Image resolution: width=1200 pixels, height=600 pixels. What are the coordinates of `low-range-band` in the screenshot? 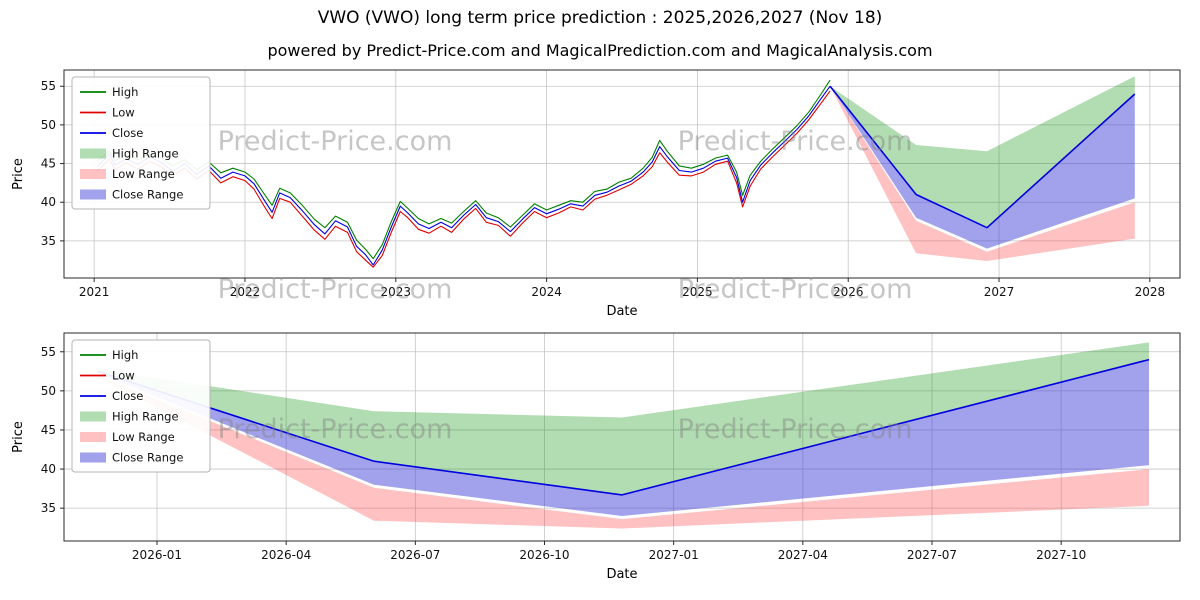 It's located at (982, 173).